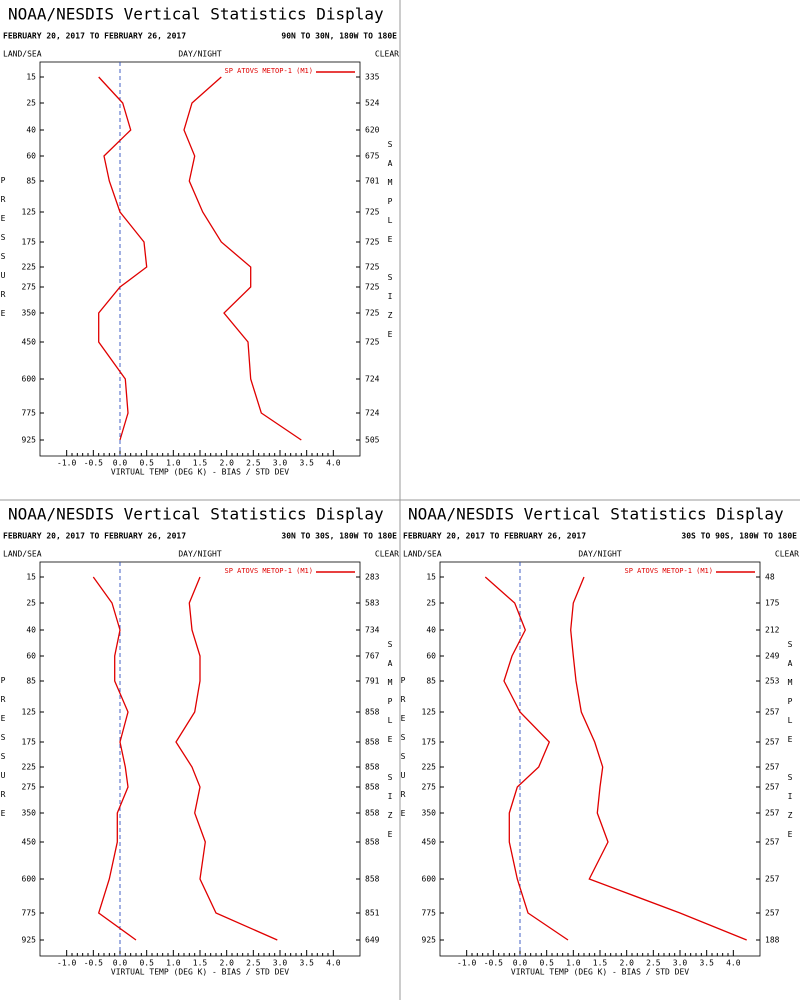  What do you see at coordinates (280, 963) in the screenshot?
I see `x-tick-label: 3.0` at bounding box center [280, 963].